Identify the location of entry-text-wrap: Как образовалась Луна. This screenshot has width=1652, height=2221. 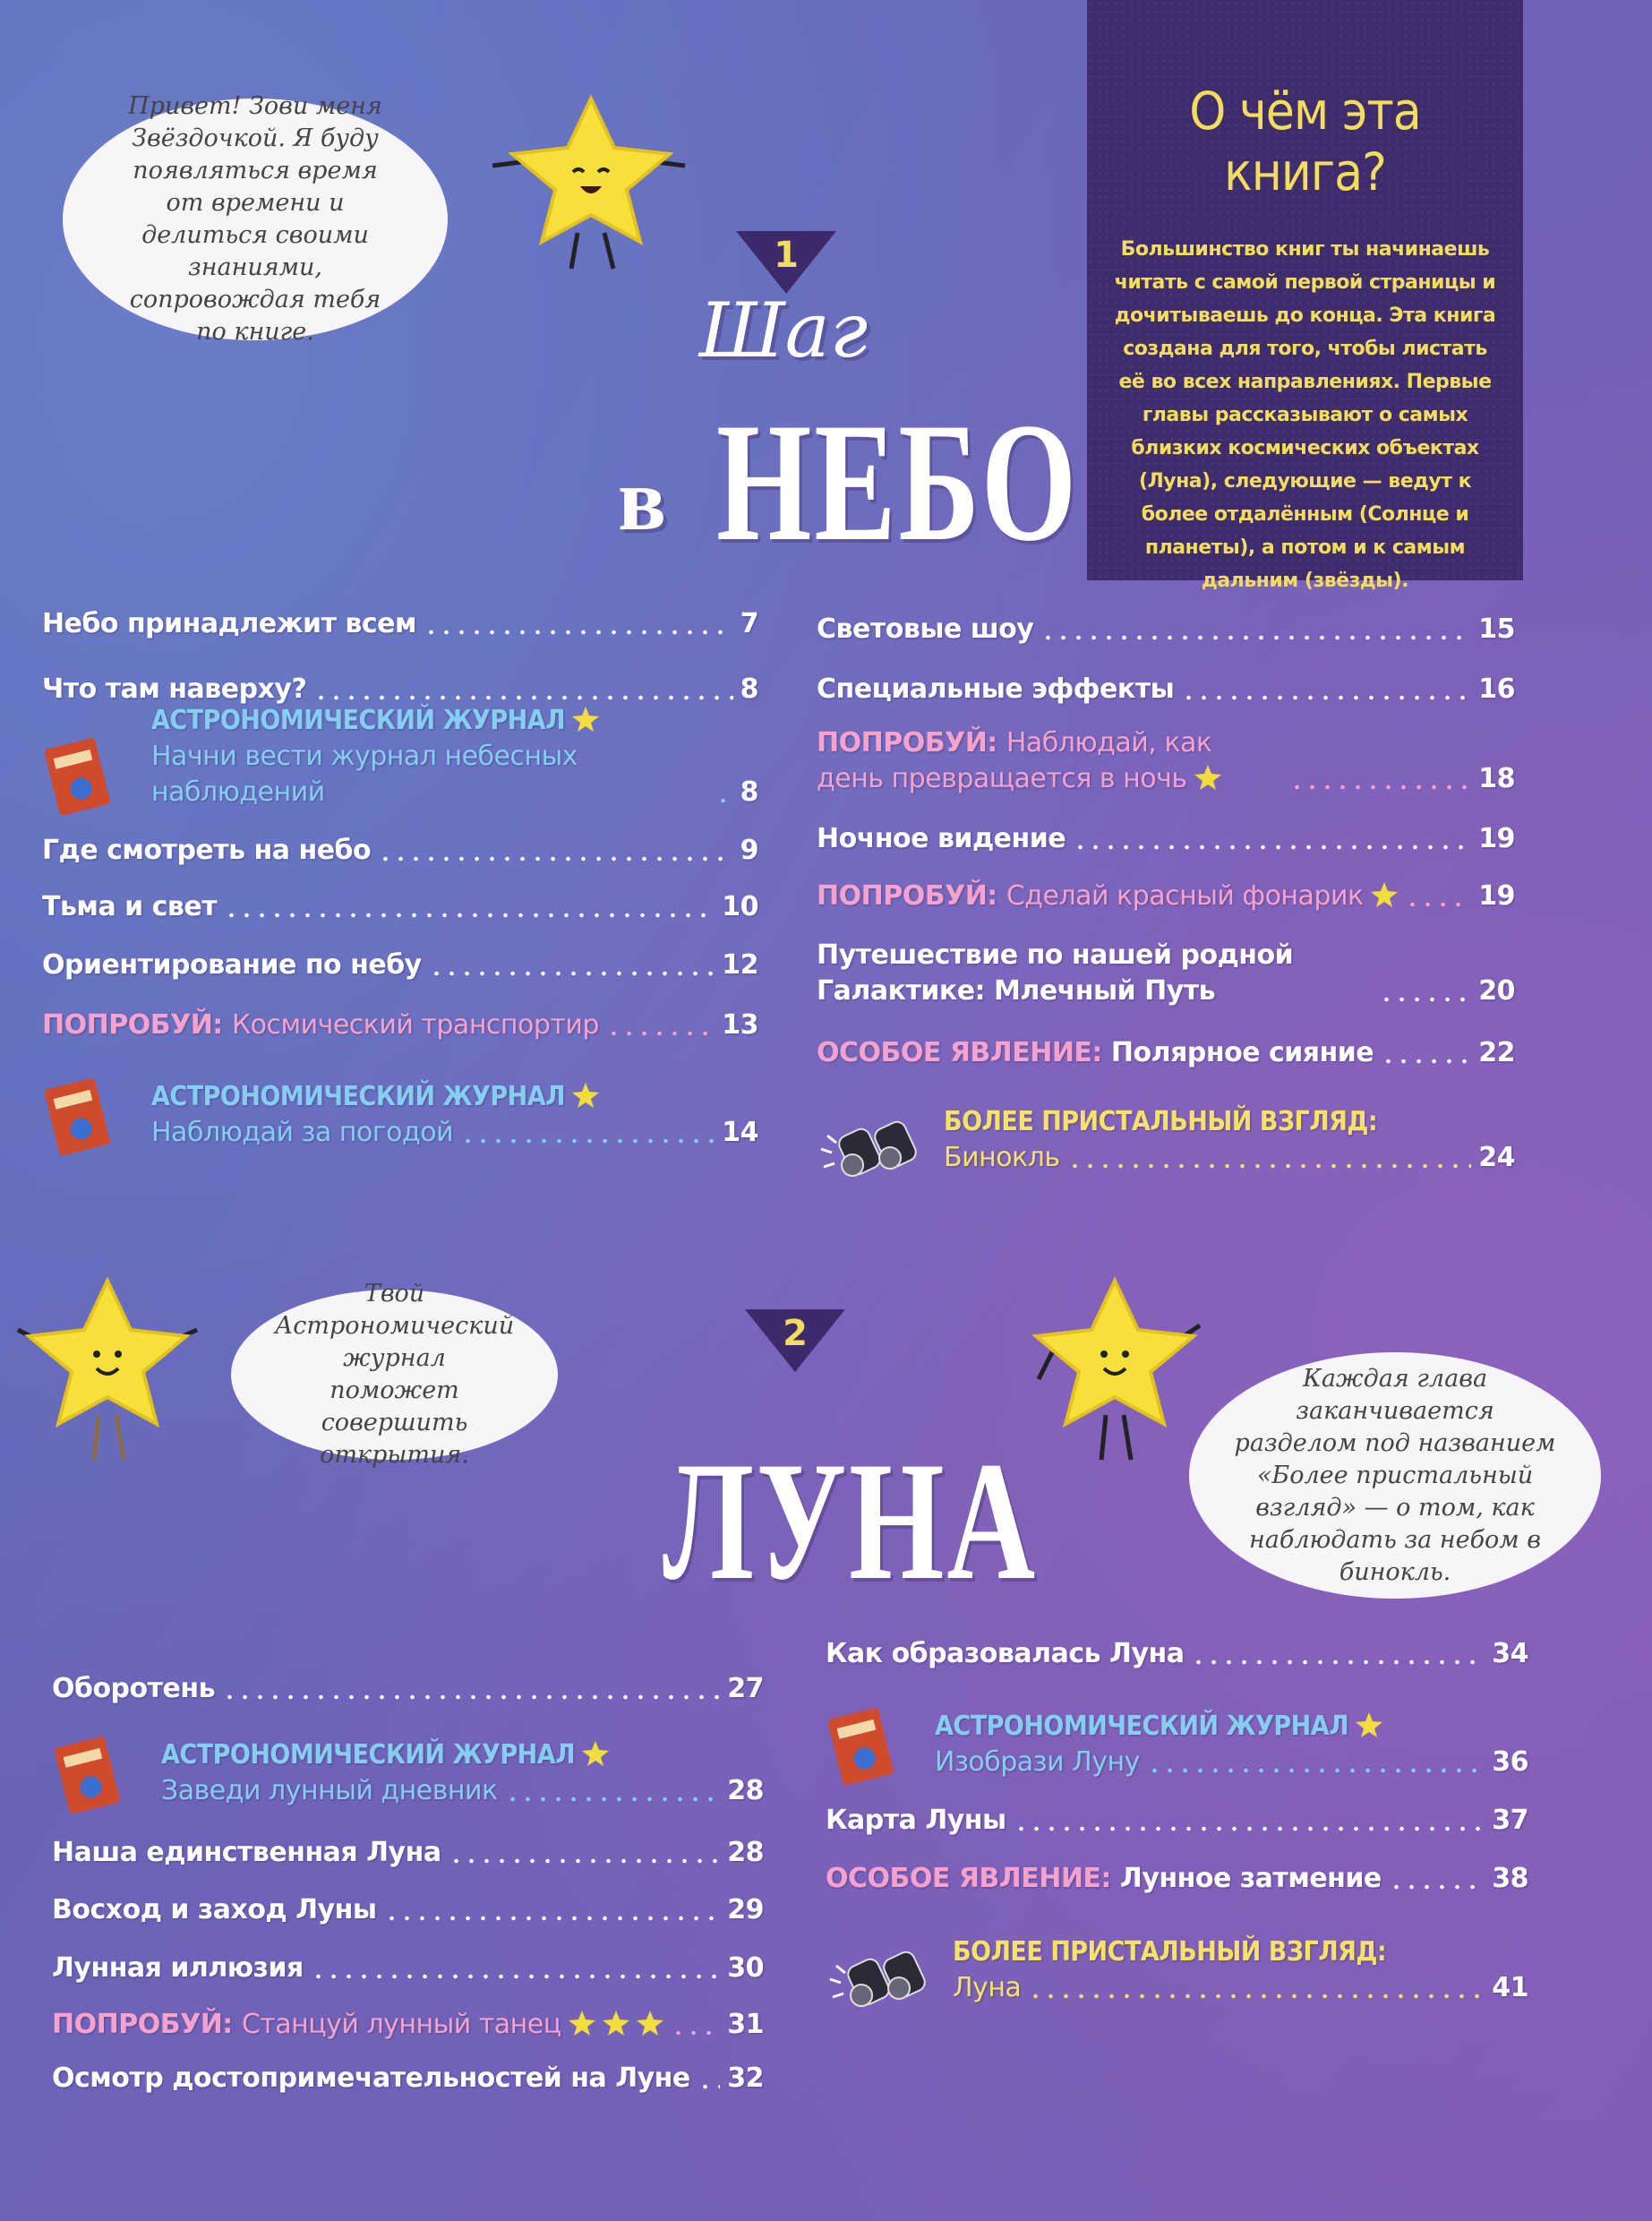
(1005, 1654).